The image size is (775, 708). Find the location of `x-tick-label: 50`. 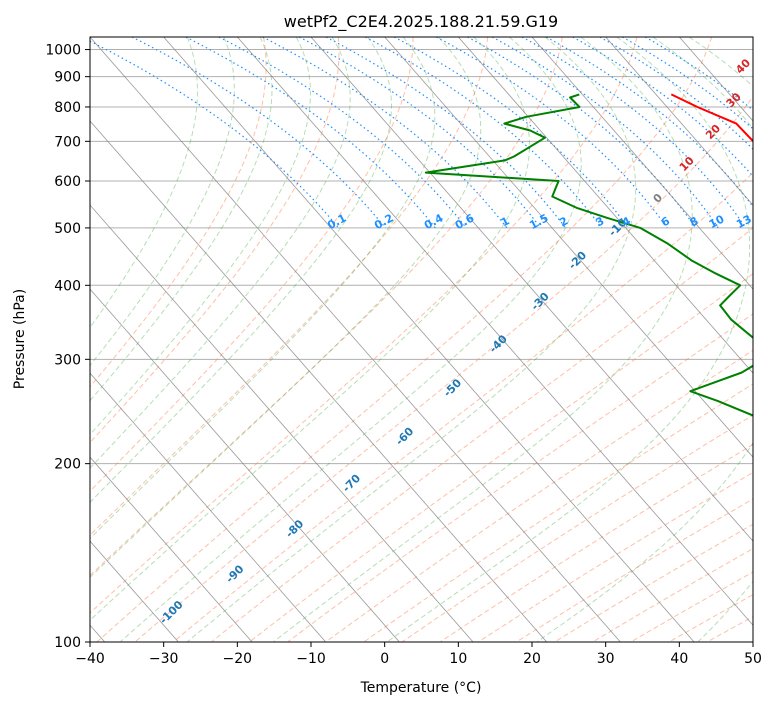

x-tick-label: 50 is located at coordinates (753, 659).